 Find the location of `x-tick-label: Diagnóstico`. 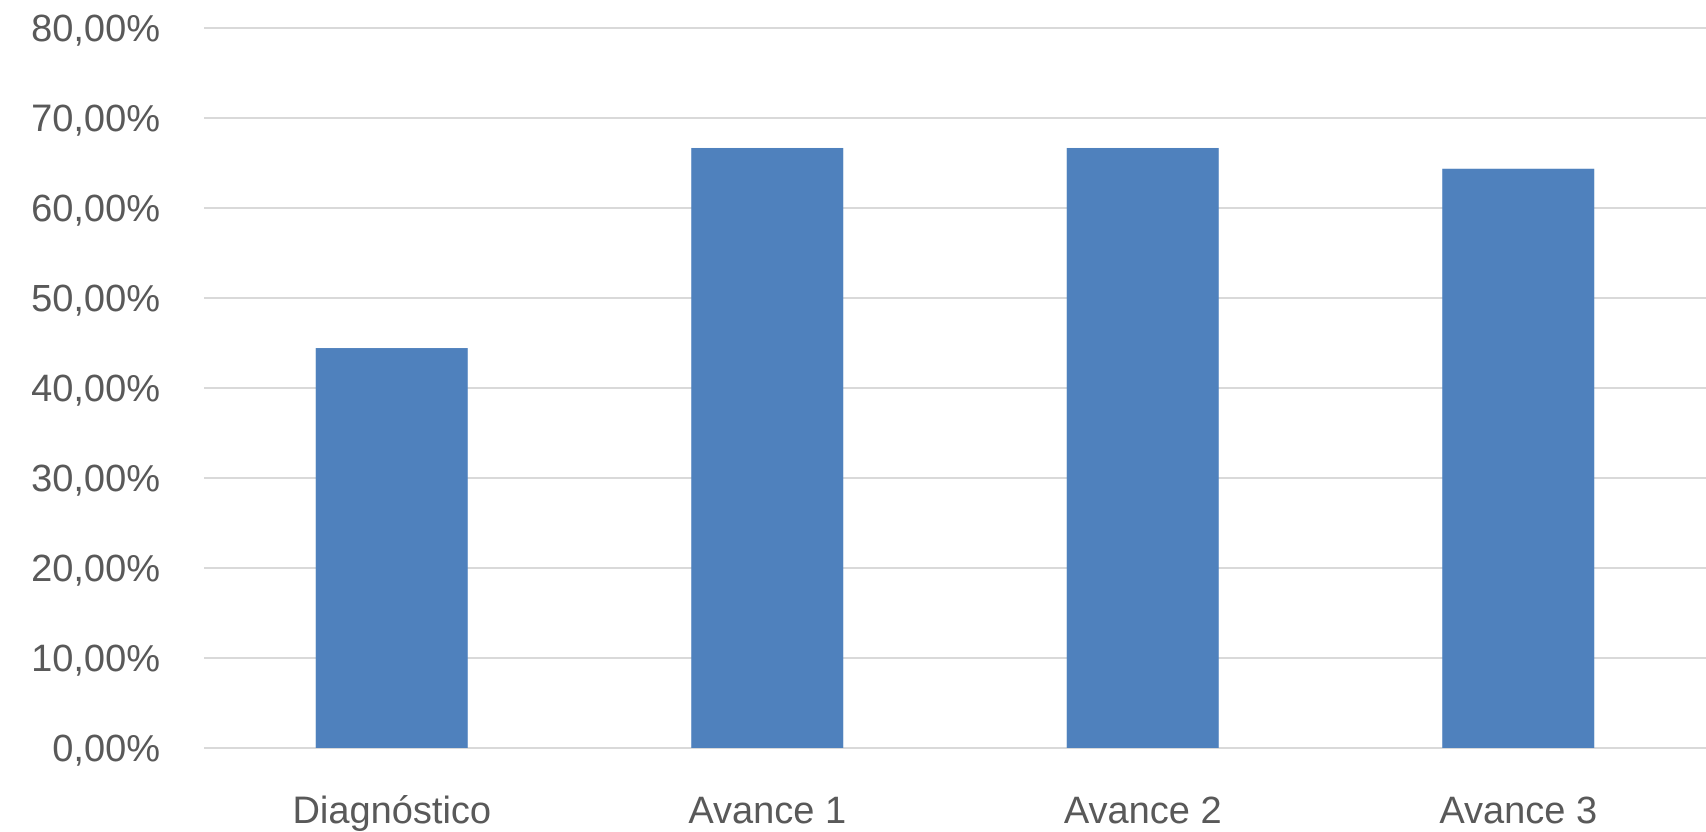

x-tick-label: Diagnóstico is located at coordinates (391, 811).